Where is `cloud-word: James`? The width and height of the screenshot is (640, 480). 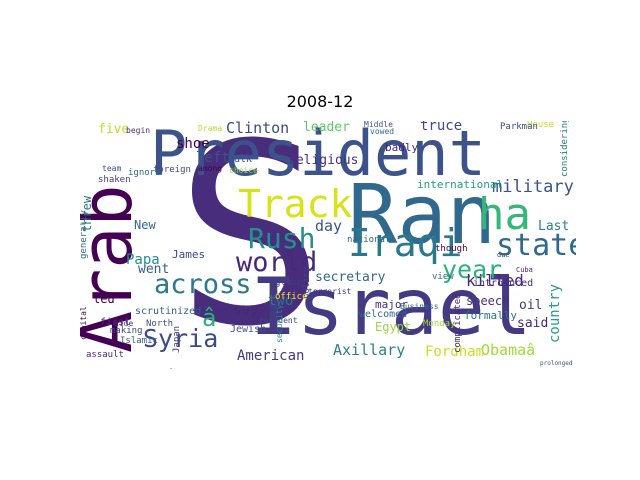 cloud-word: James is located at coordinates (189, 254).